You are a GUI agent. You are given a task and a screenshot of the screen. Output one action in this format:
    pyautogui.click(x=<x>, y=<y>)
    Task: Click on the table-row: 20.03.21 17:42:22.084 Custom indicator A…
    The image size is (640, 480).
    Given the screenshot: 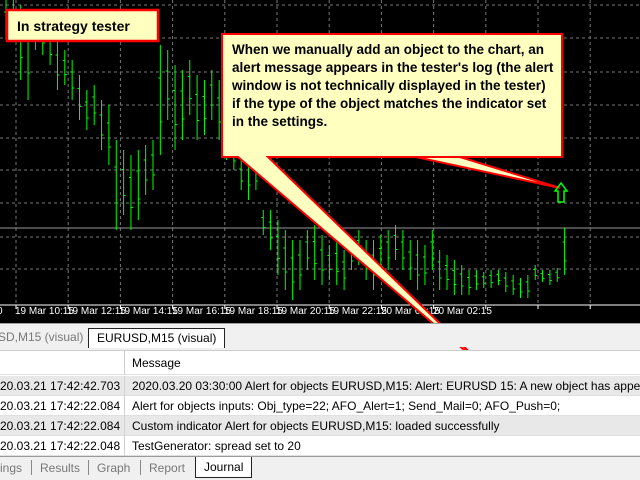 What is the action you would take?
    pyautogui.click(x=320, y=426)
    